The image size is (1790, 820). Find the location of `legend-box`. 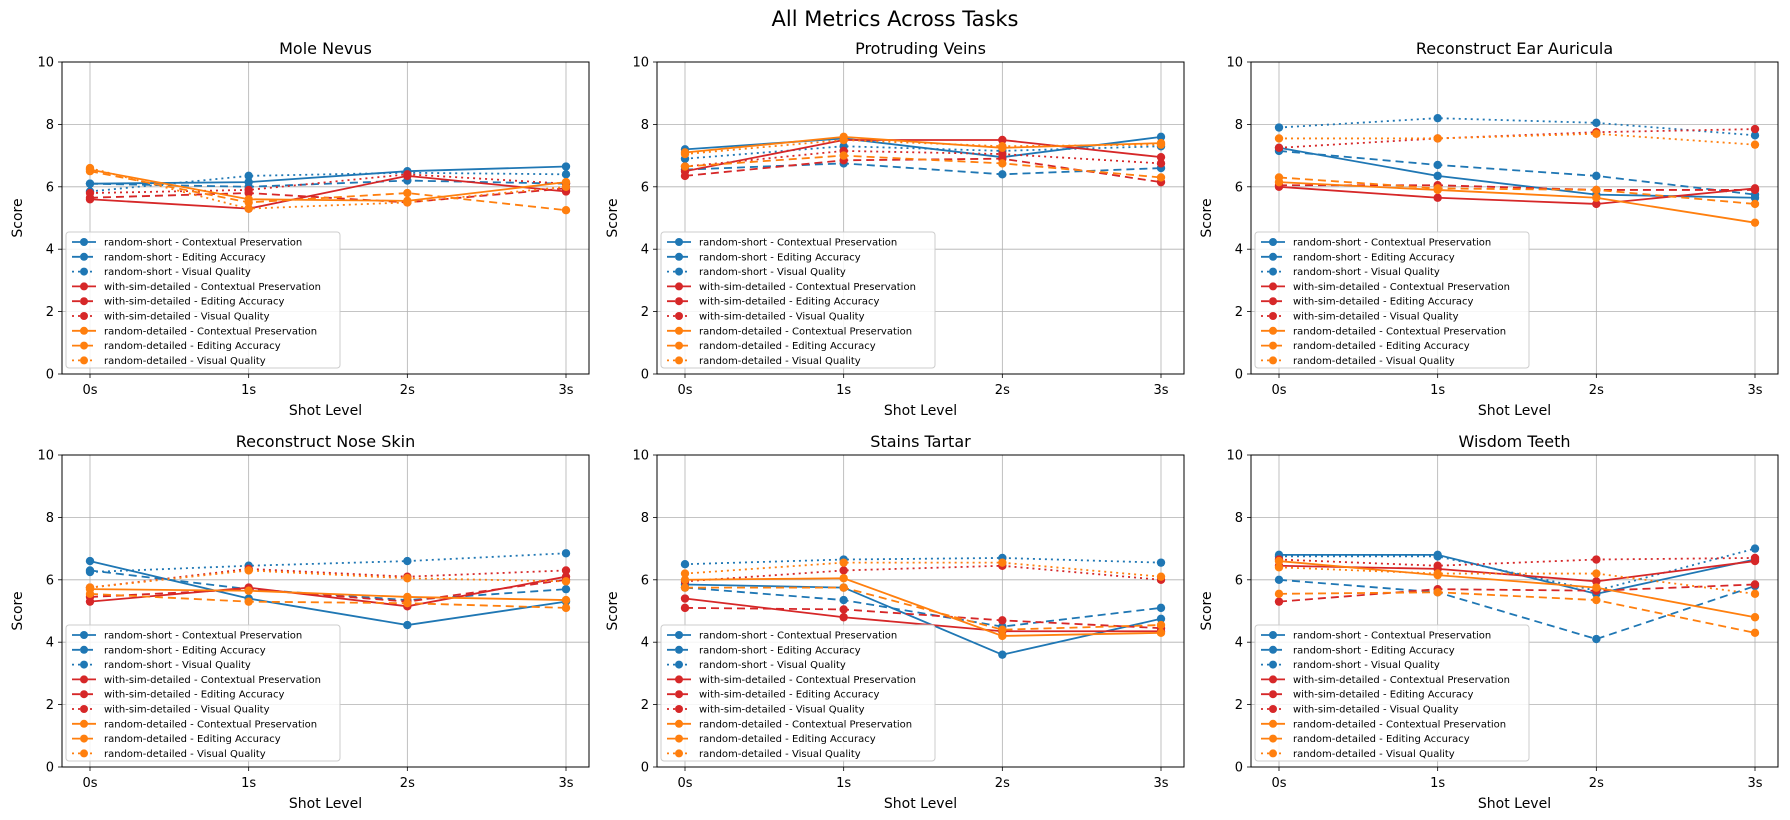

legend-box is located at coordinates (1392, 693).